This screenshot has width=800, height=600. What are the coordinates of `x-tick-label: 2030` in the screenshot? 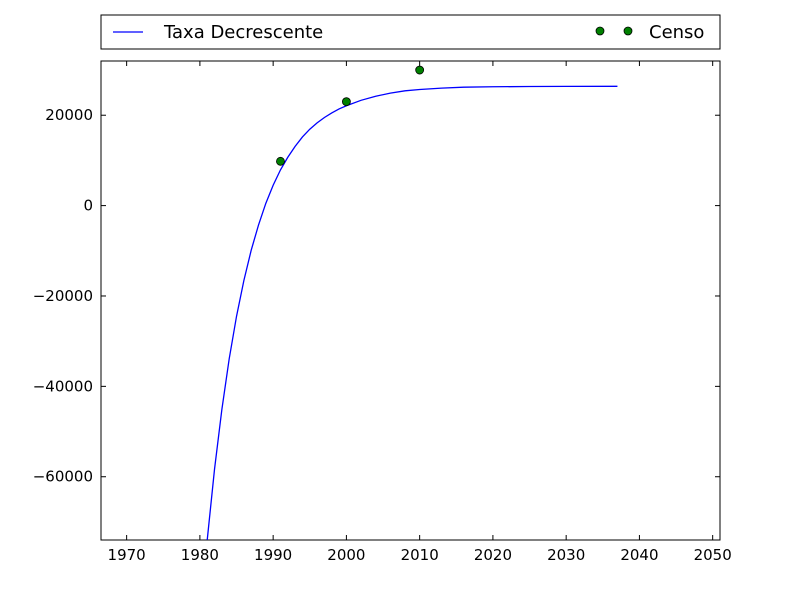 It's located at (566, 555).